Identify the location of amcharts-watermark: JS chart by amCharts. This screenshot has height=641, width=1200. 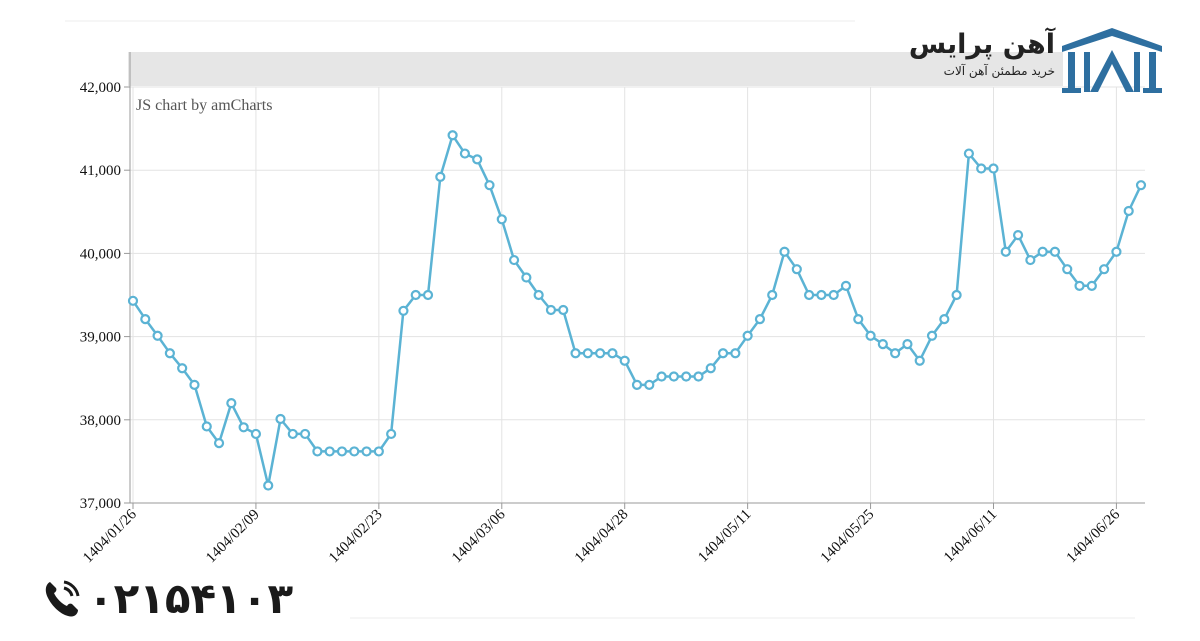
(204, 105).